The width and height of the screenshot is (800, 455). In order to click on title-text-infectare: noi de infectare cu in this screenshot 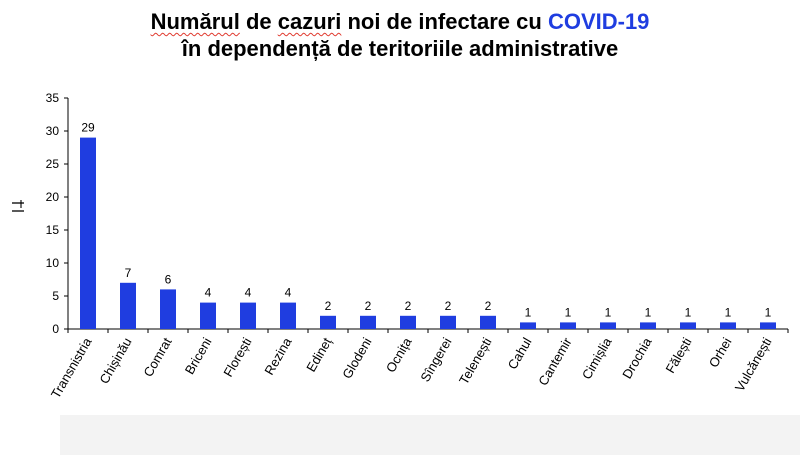, I will do `click(444, 21)`.